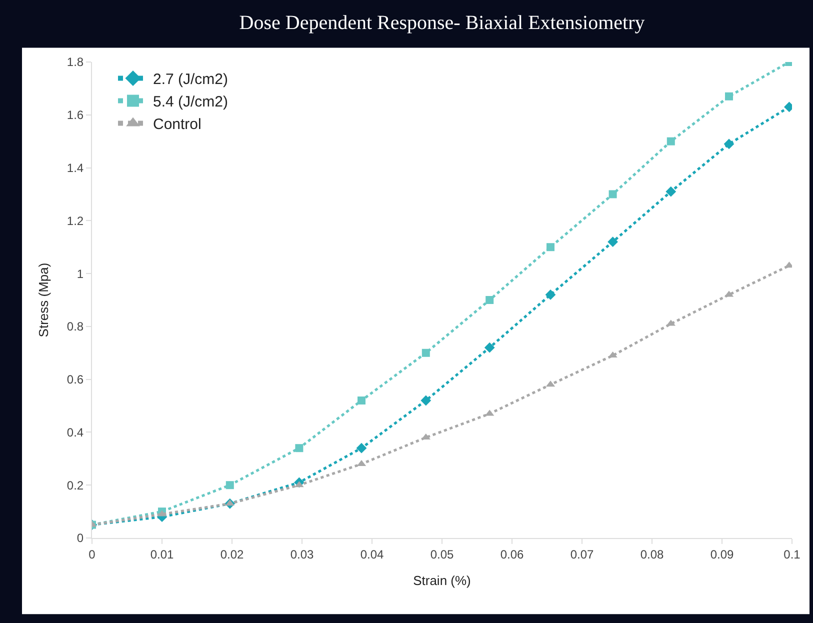 The image size is (813, 623). Describe the element at coordinates (80, 538) in the screenshot. I see `y-tick-label: 0` at that location.